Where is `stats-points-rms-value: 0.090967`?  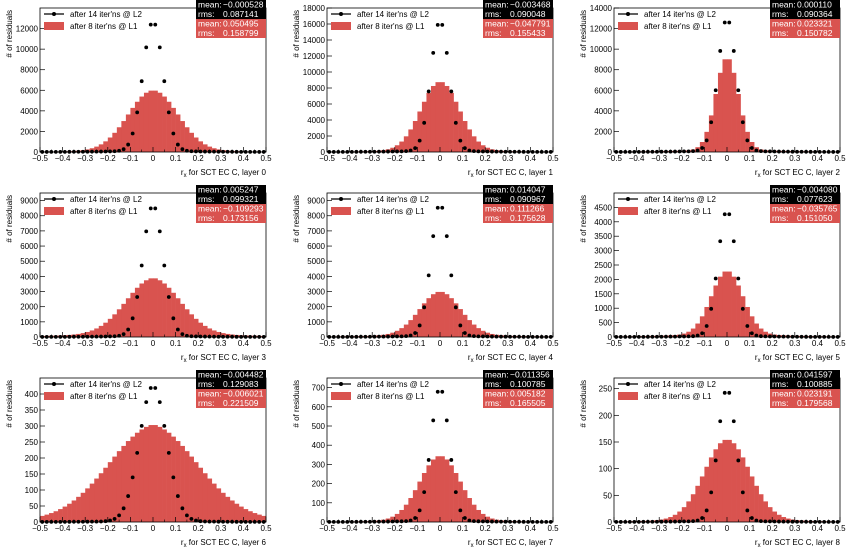
stats-points-rms-value: 0.090967 is located at coordinates (528, 199).